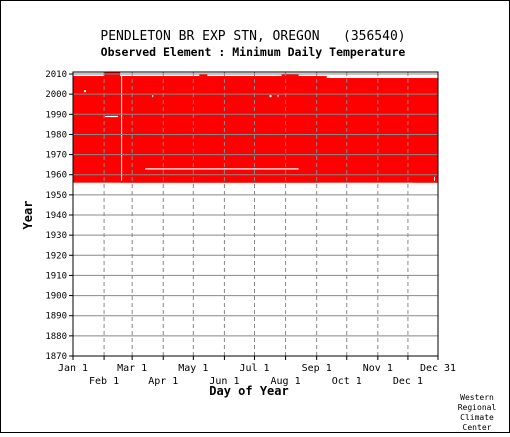 The width and height of the screenshot is (510, 437). Describe the element at coordinates (73, 368) in the screenshot. I see `x-tick-label: Jan 1` at that location.